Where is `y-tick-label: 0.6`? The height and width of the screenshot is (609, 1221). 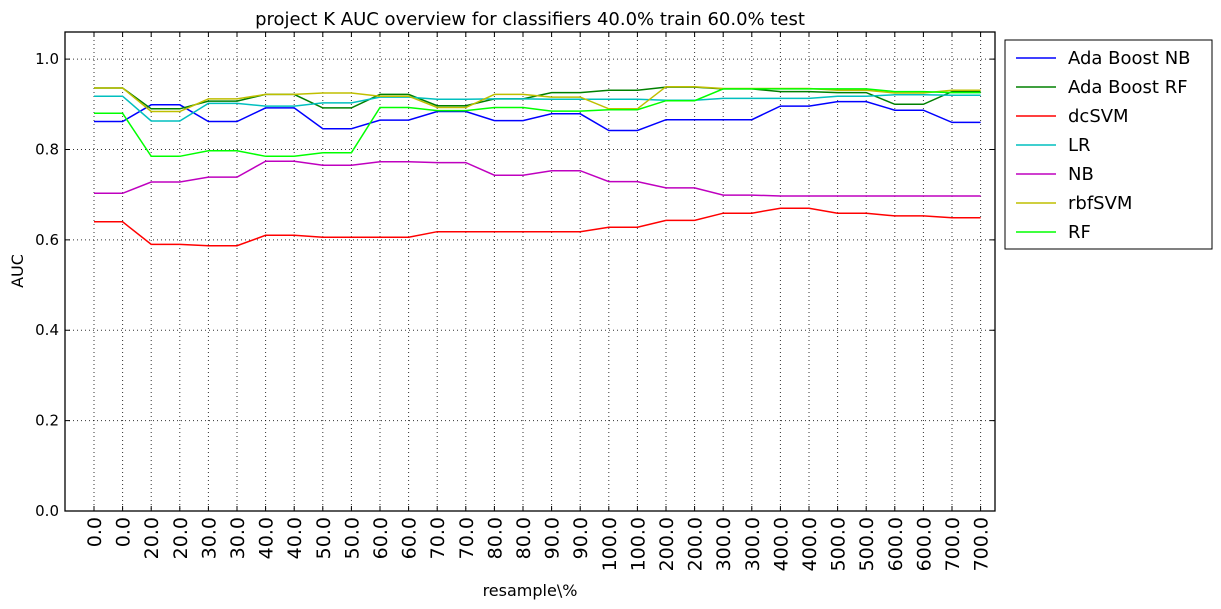 y-tick-label: 0.6 is located at coordinates (47, 240).